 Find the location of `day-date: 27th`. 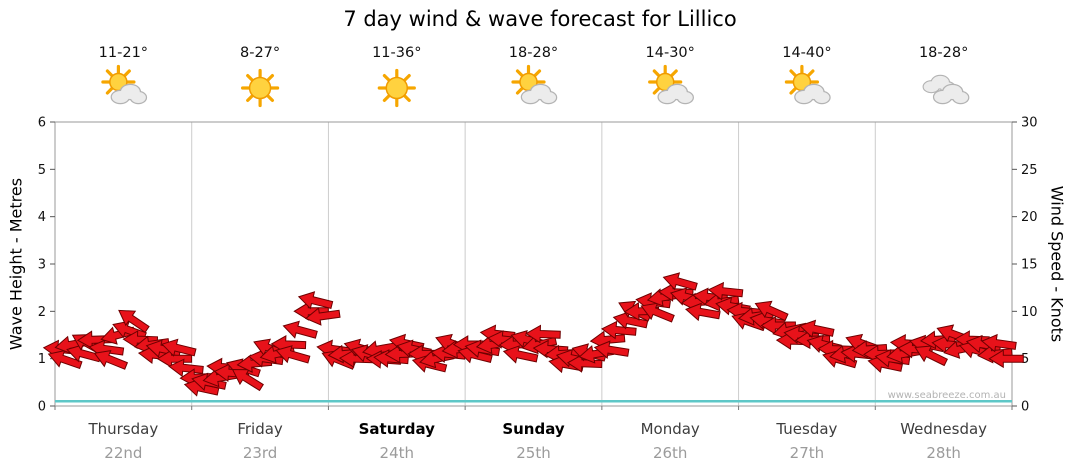

day-date: 27th is located at coordinates (807, 453).